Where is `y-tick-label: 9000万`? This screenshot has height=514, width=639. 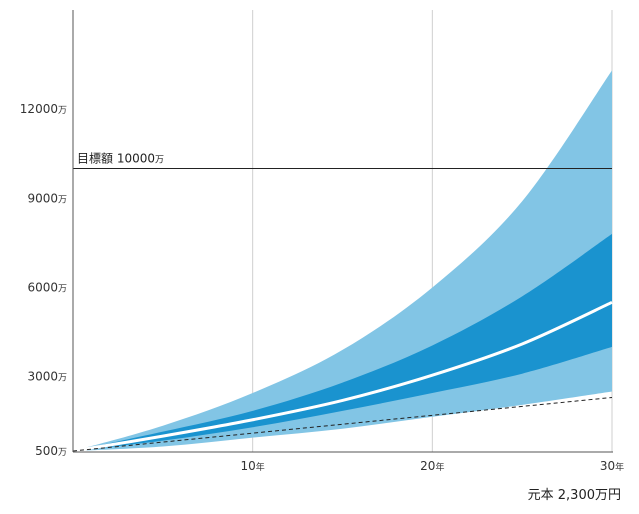 y-tick-label: 9000万 is located at coordinates (47, 198).